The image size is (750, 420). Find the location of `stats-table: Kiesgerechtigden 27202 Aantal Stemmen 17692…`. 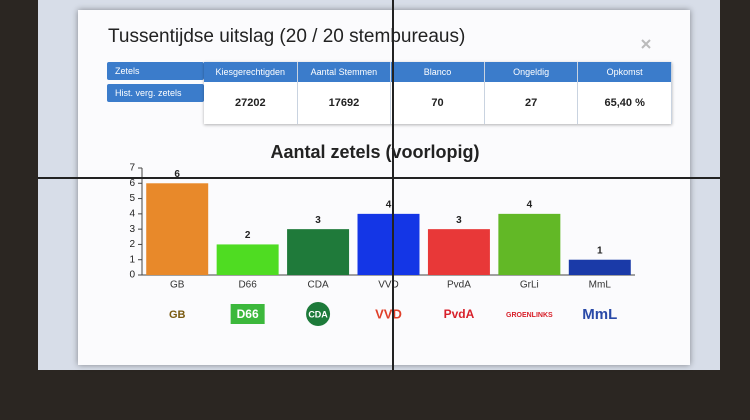

stats-table: Kiesgerechtigden 27202 Aantal Stemmen 17692… is located at coordinates (438, 93).